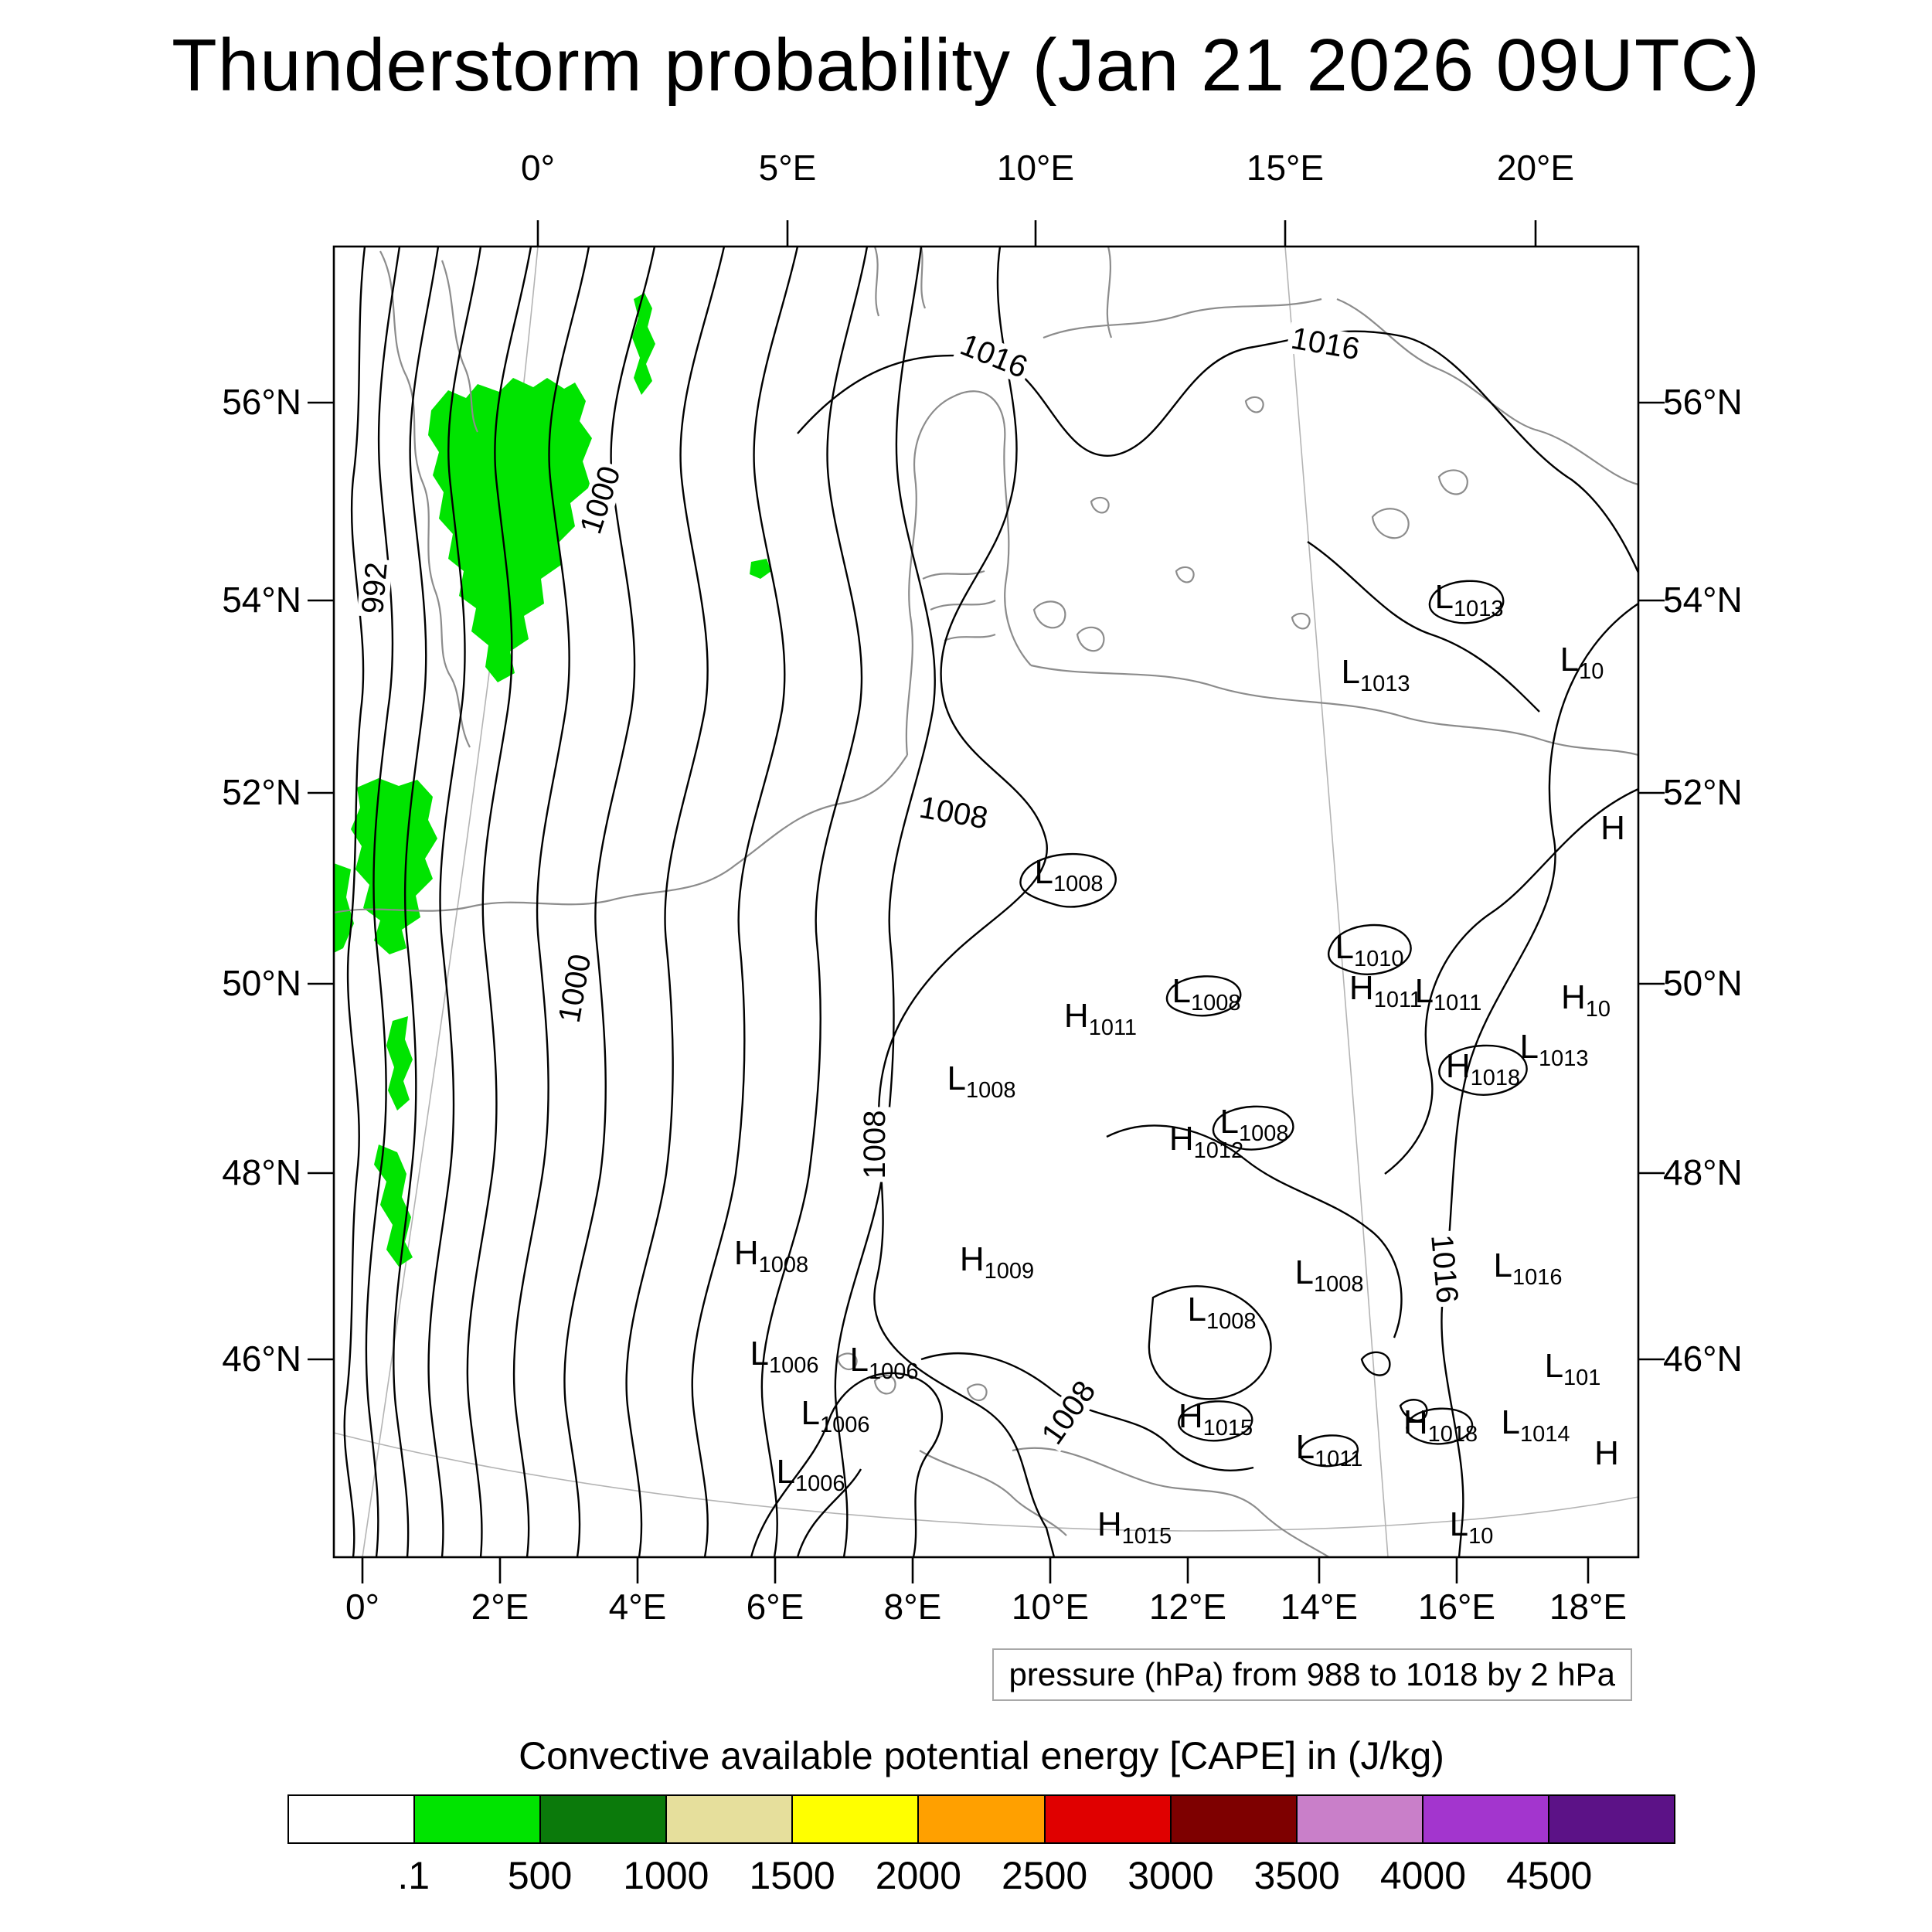  I want to click on bottom-axis-tick-label: 6°E, so click(775, 1607).